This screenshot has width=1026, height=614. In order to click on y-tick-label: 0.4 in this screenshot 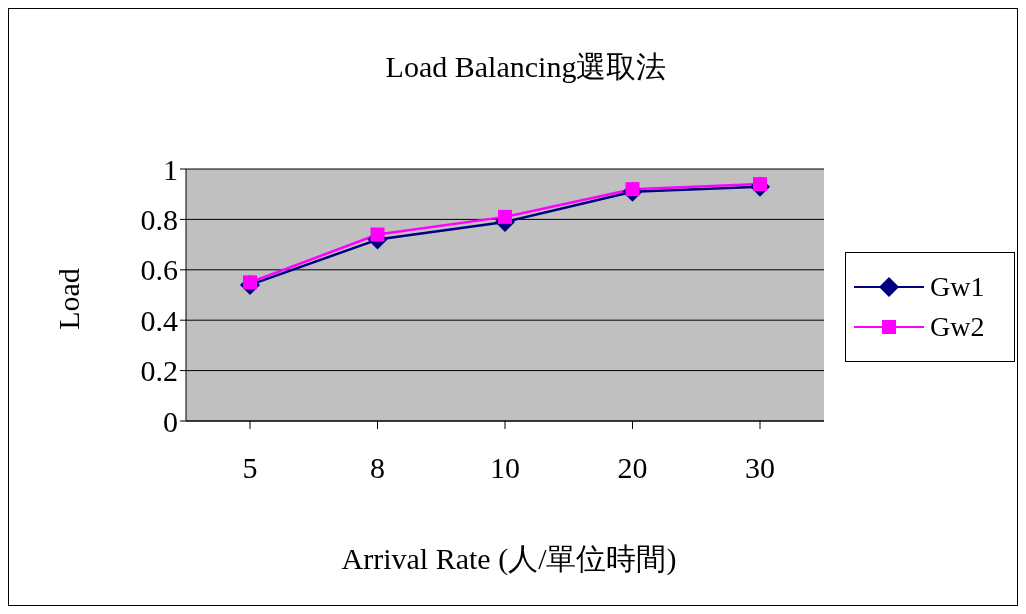, I will do `click(159, 320)`.